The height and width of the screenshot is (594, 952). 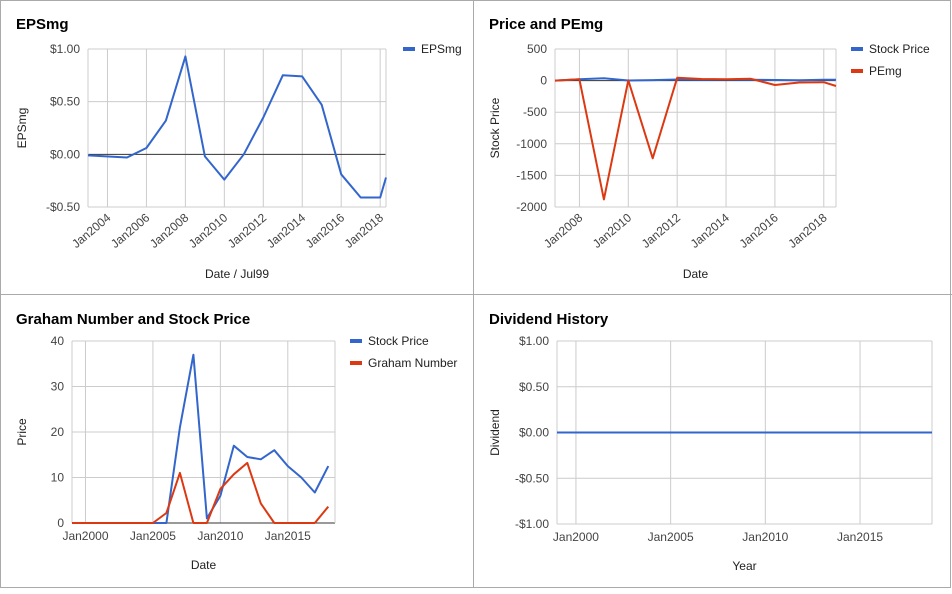 I want to click on legend-label: Graham Number, so click(x=412, y=363).